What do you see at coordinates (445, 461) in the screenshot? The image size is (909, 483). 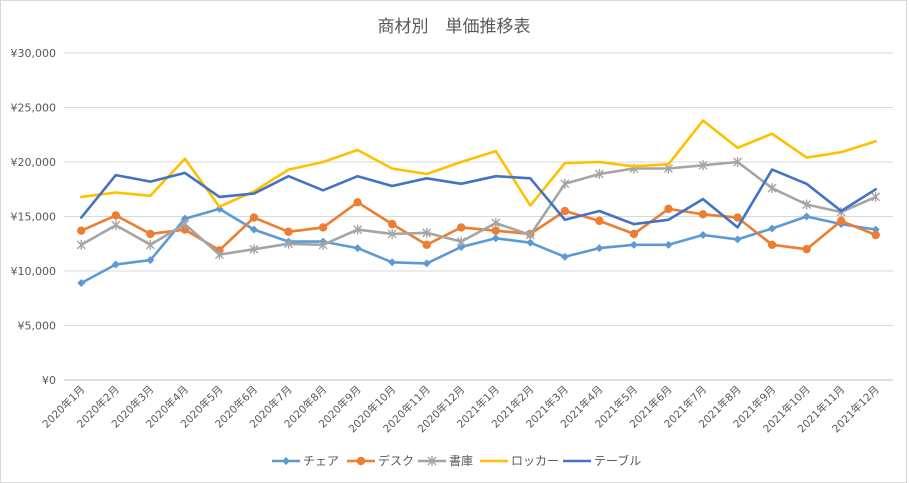 I see `legend-item: 書庫` at bounding box center [445, 461].